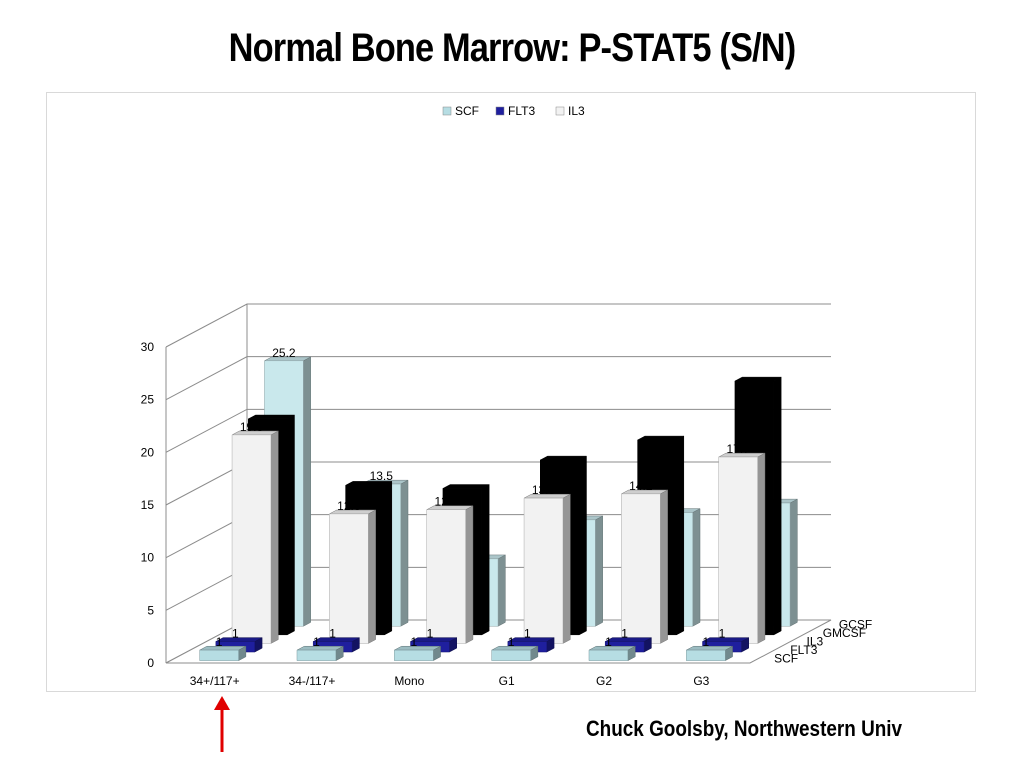 The image size is (1024, 768). I want to click on x-tick-label: 34+/117+, so click(215, 681).